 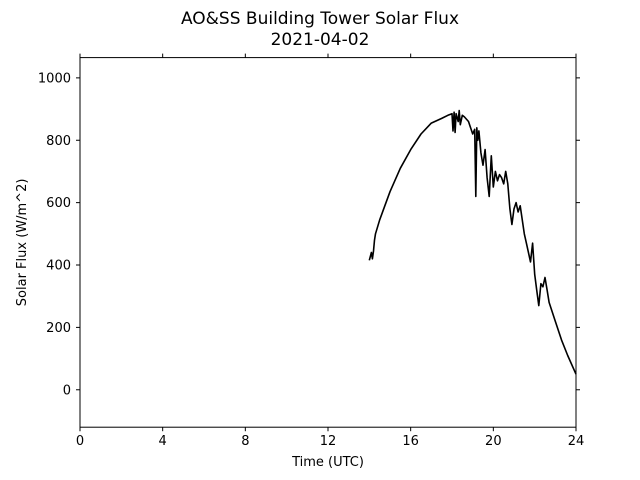 What do you see at coordinates (320, 19) in the screenshot?
I see `chart-title: AO&SS Building Tower Solar Flux` at bounding box center [320, 19].